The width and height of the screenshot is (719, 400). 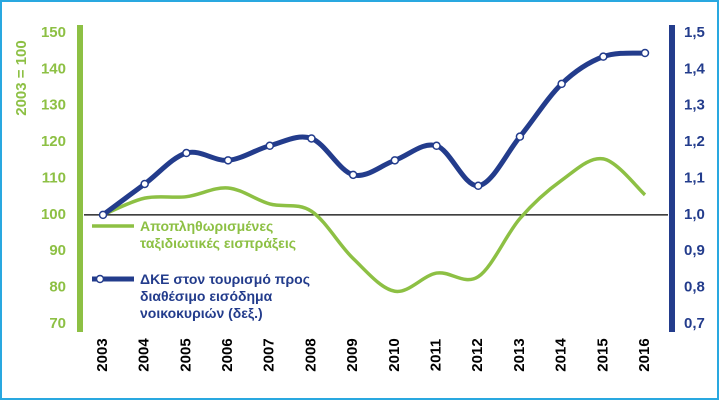 What do you see at coordinates (227, 354) in the screenshot?
I see `x-tick-label: 2006` at bounding box center [227, 354].